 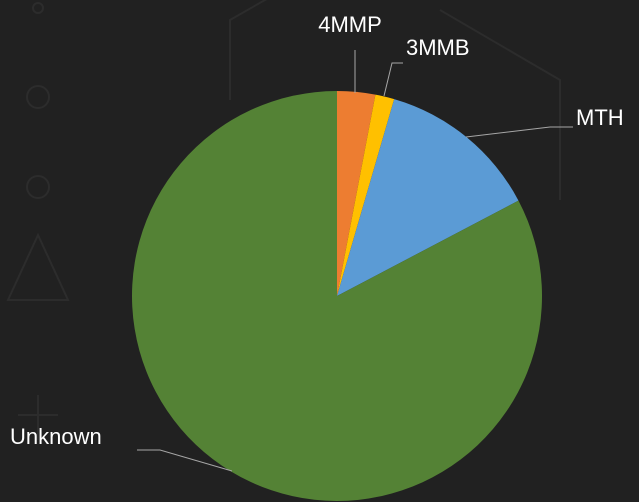 What do you see at coordinates (56, 436) in the screenshot?
I see `slice-label: Unknown` at bounding box center [56, 436].